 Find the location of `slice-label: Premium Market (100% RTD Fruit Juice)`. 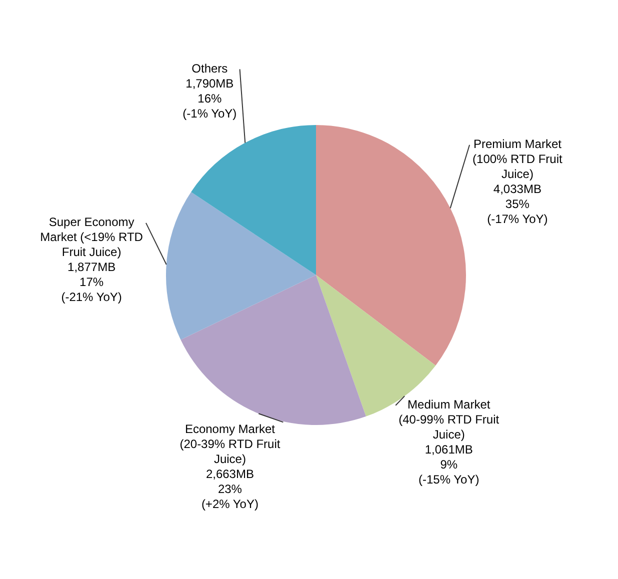

slice-label: Premium Market (100% RTD Fruit Juice) is located at coordinates (517, 159).